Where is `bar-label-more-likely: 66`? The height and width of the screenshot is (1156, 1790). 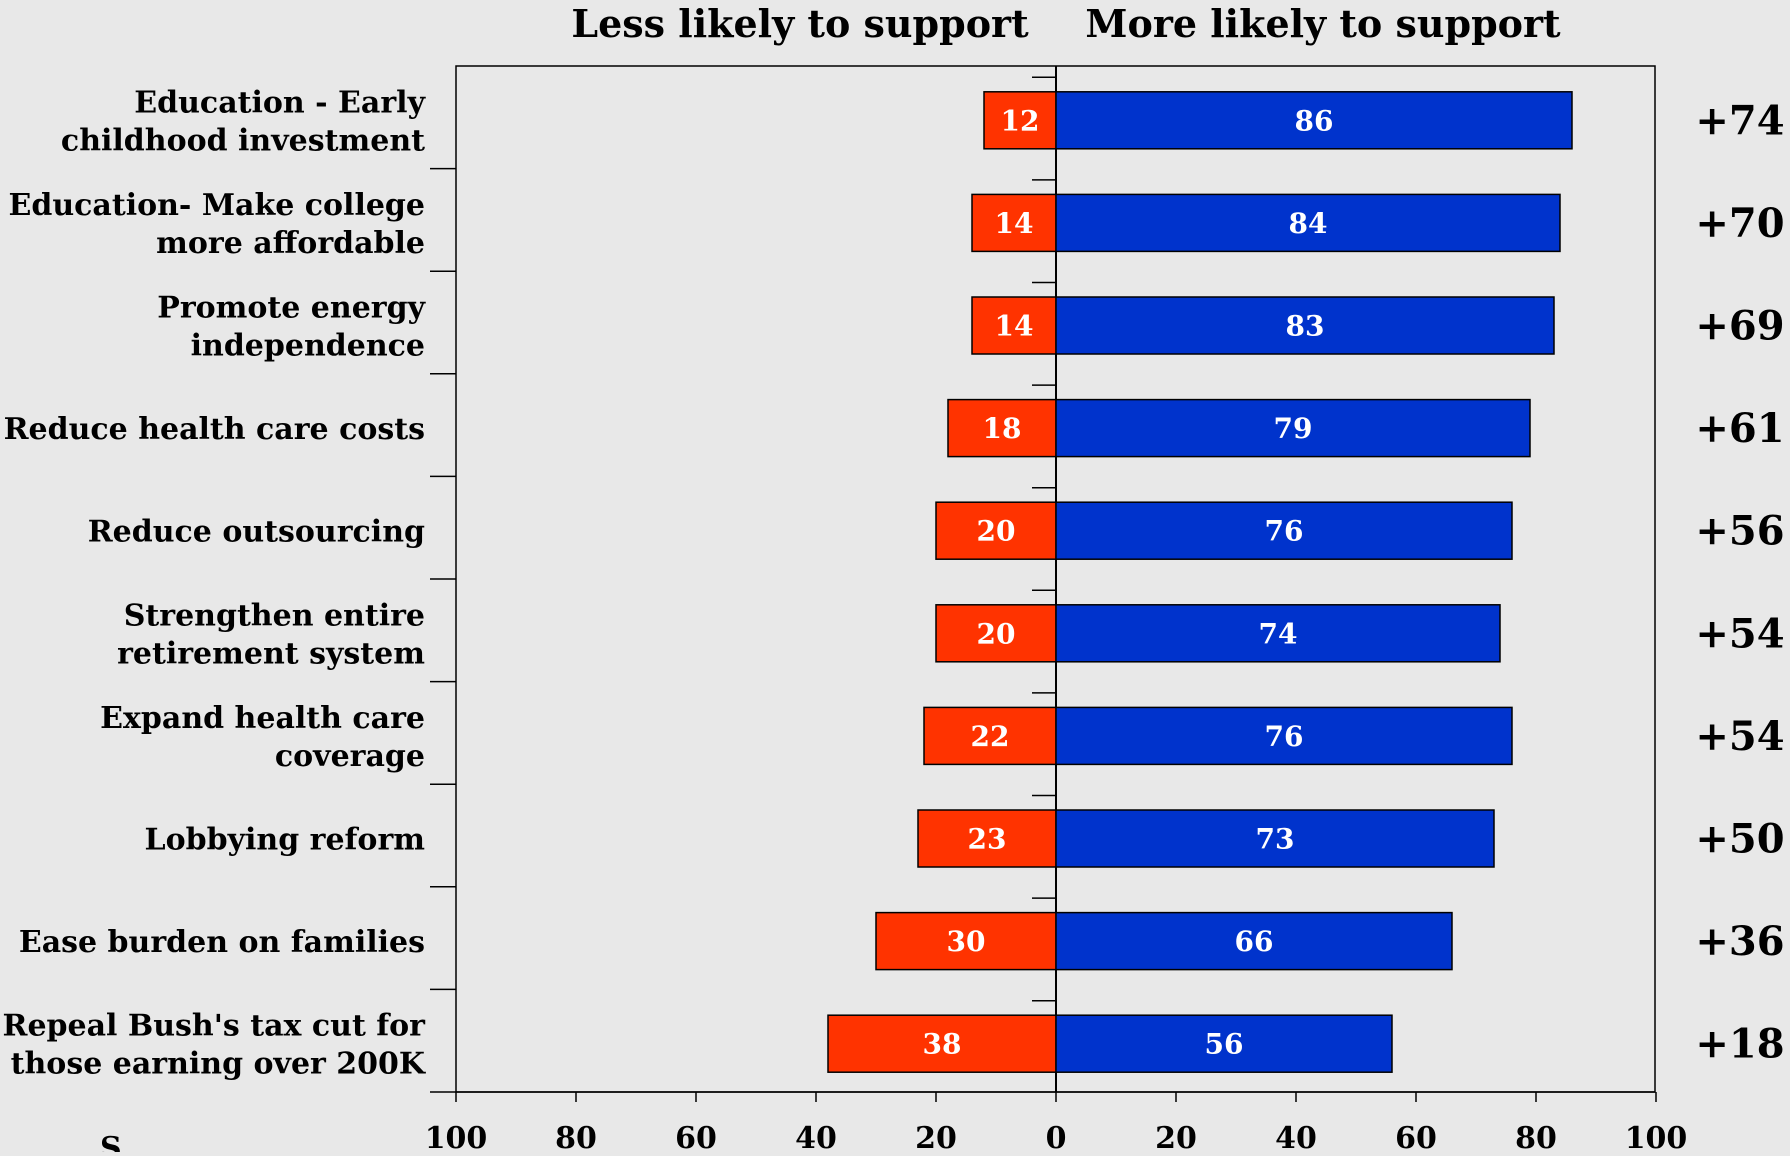 bar-label-more-likely: 66 is located at coordinates (1254, 941).